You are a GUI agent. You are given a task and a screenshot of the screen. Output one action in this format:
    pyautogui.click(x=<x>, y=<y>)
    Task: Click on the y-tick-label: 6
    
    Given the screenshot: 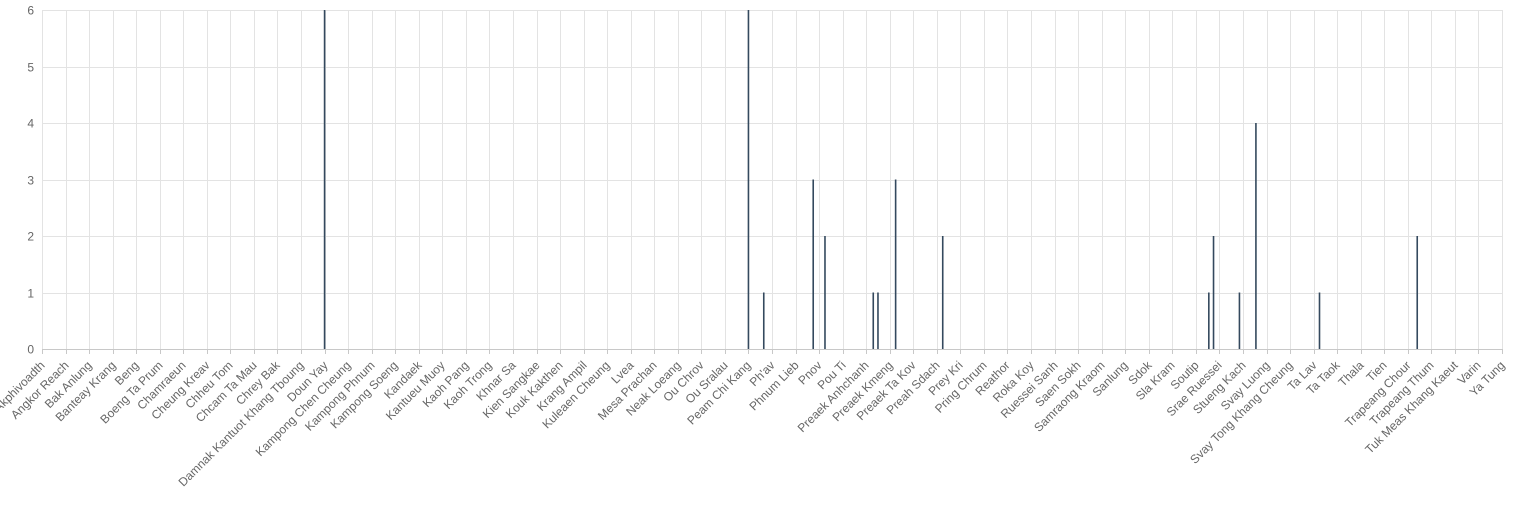 What is the action you would take?
    pyautogui.click(x=30, y=11)
    